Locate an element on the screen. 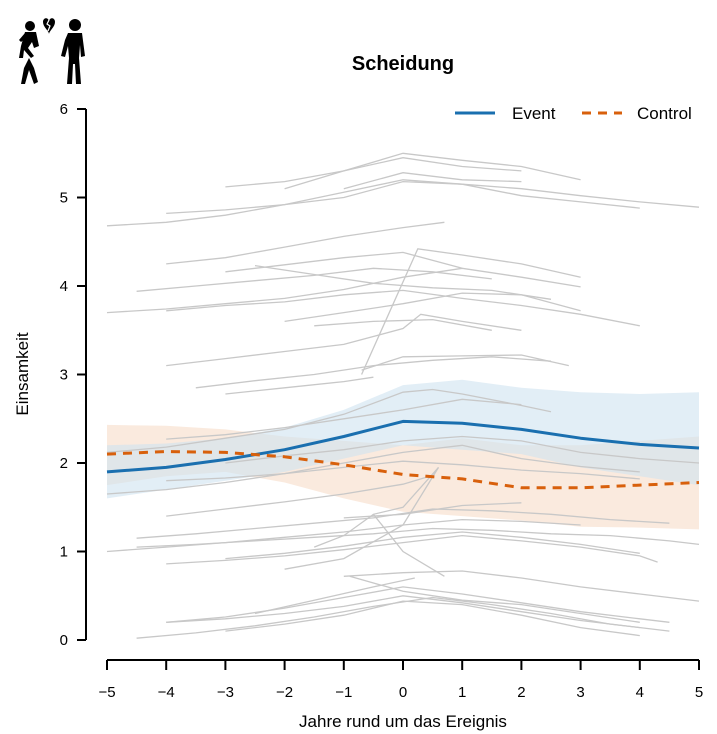 The image size is (717, 734). y-tick-label: 3 is located at coordinates (64, 375).